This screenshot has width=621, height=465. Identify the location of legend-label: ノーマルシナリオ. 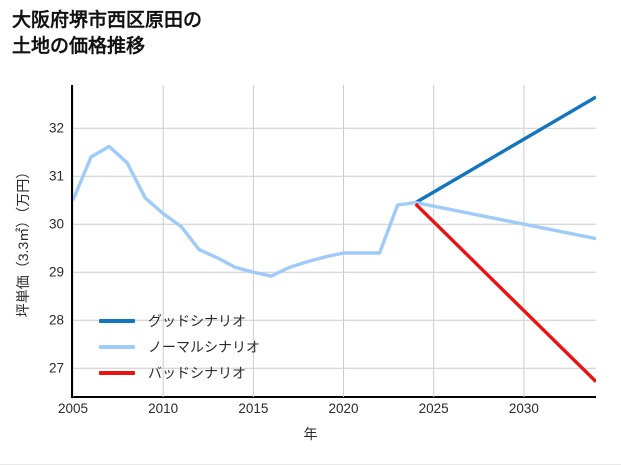
(204, 347).